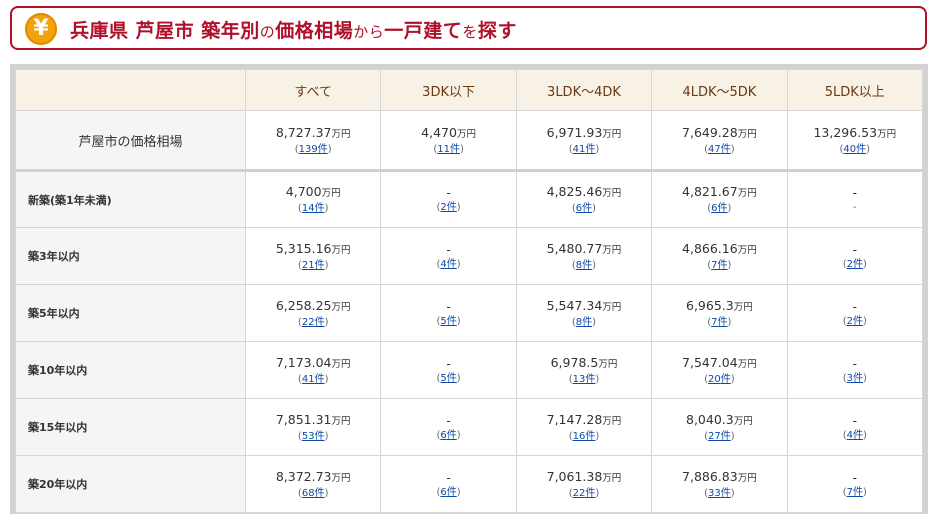 This screenshot has height=522, width=937. I want to click on count-number: 21, so click(308, 265).